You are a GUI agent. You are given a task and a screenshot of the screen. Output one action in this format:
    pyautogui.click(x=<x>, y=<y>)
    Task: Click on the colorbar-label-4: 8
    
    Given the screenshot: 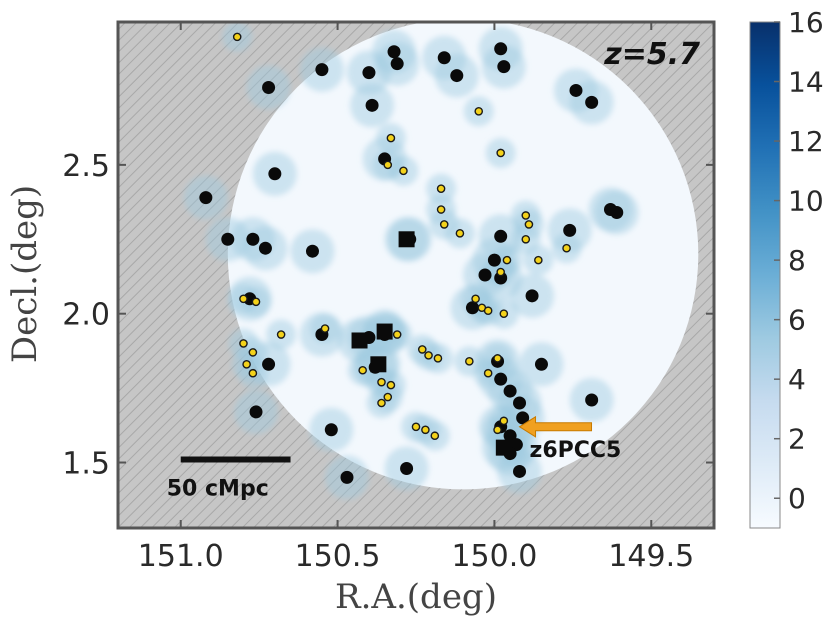 What is the action you would take?
    pyautogui.click(x=797, y=260)
    